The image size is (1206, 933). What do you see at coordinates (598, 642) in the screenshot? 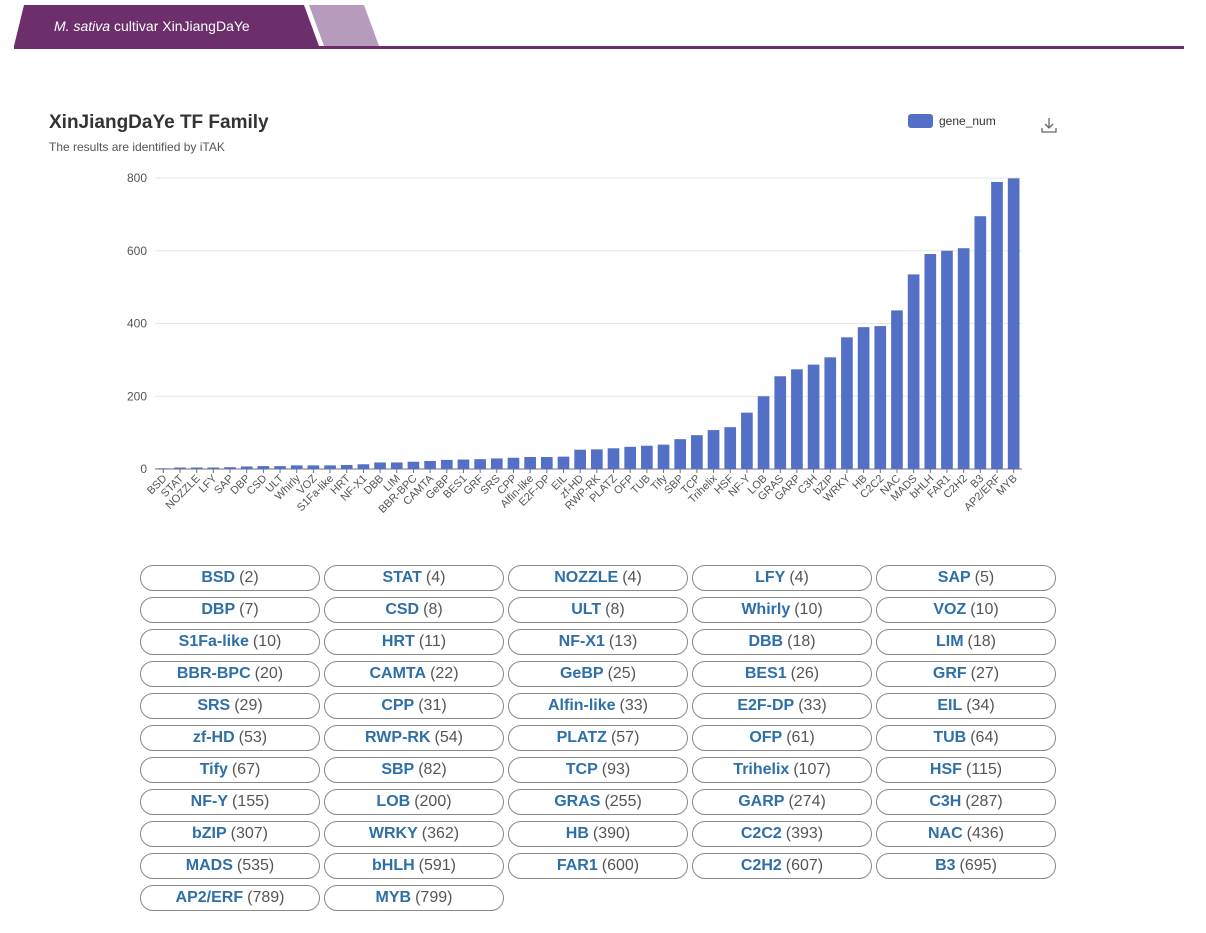
I see `family-button: NF-X1 (13)` at bounding box center [598, 642].